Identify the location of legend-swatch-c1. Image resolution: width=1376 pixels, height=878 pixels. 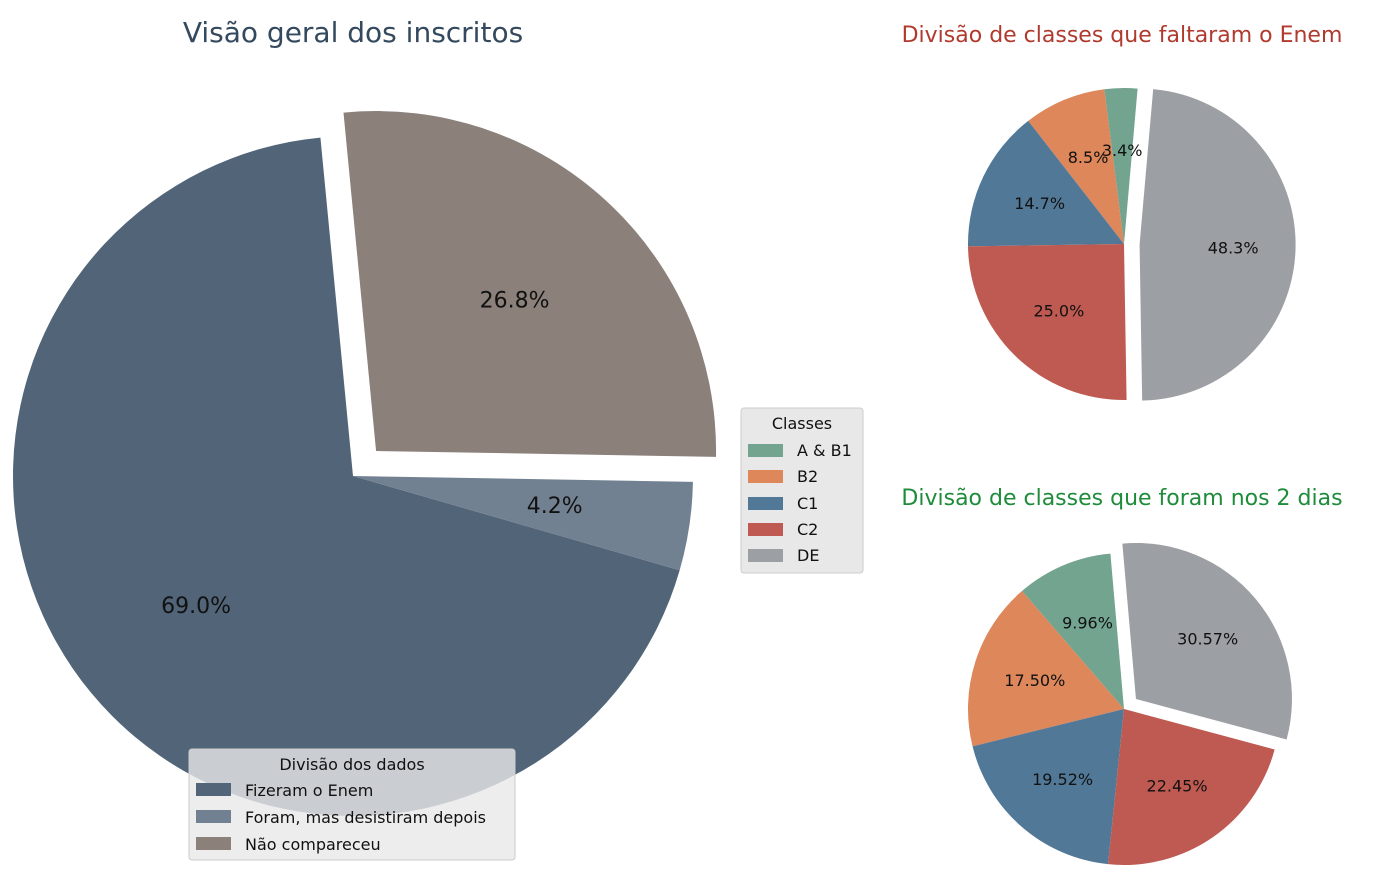
(765, 503).